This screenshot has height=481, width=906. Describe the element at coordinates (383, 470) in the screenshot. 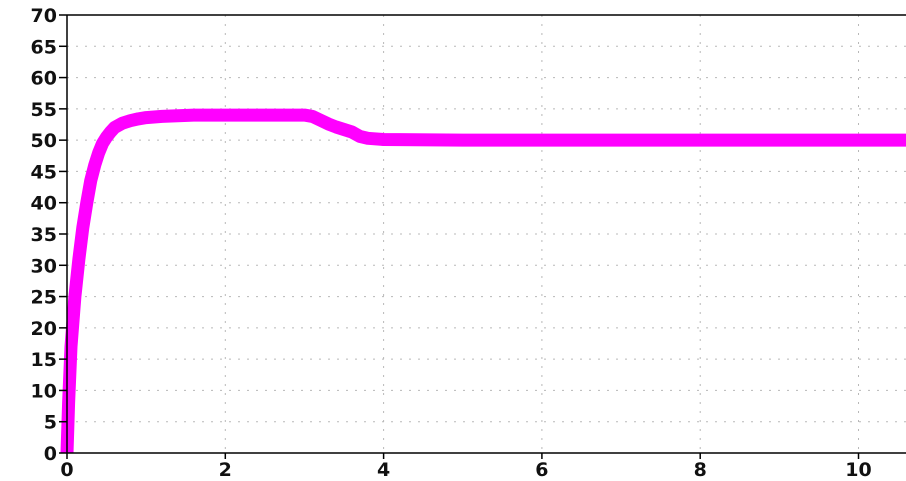

I see `x-tick-label: 4` at that location.